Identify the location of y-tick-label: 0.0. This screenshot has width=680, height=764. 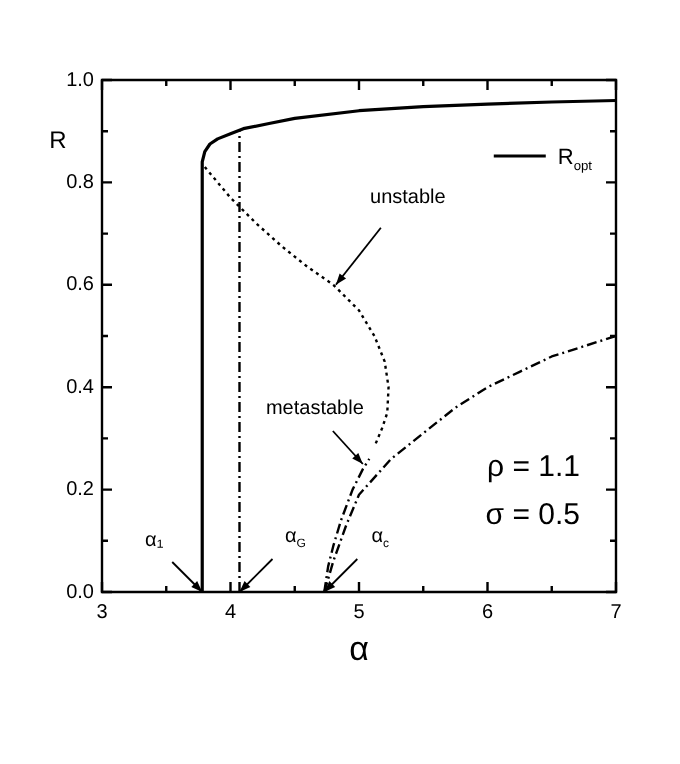
(80, 592).